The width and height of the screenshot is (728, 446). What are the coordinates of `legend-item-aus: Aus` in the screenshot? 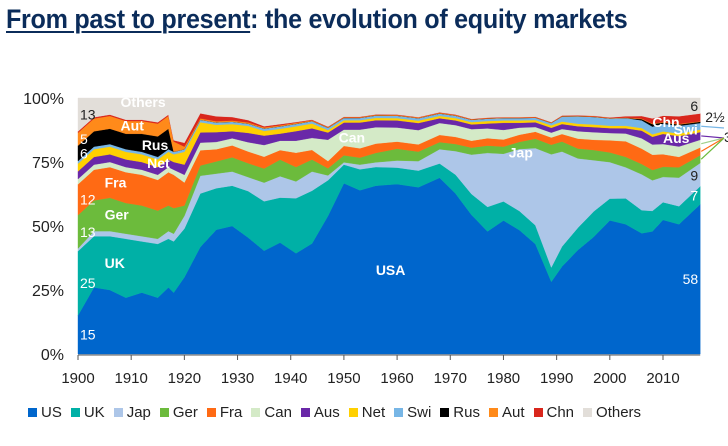 It's located at (320, 412).